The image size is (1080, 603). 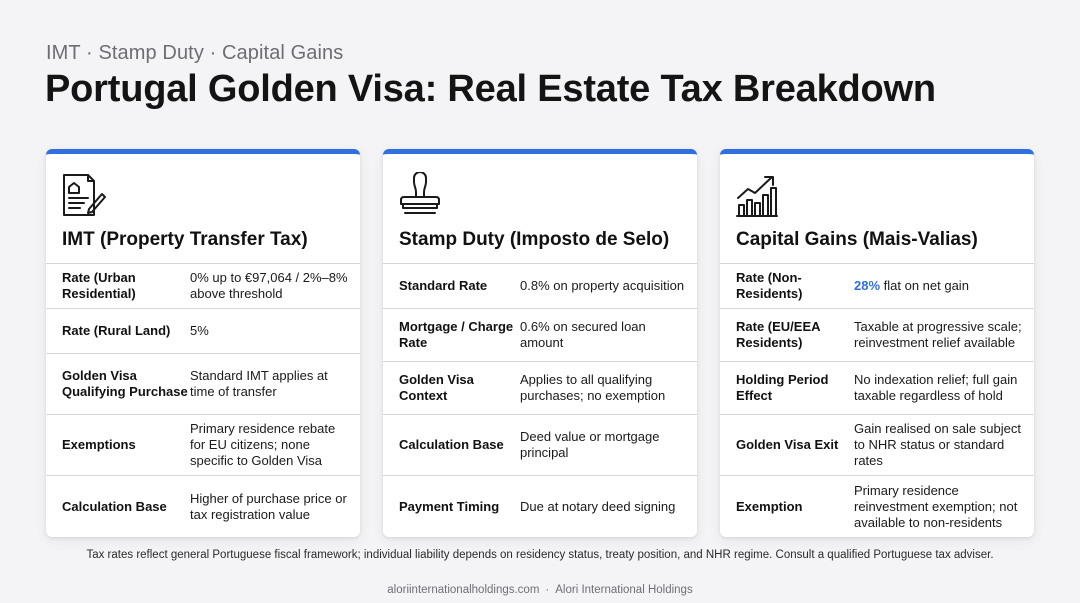 I want to click on row-value: Deed value or mortgage principal, so click(x=590, y=444).